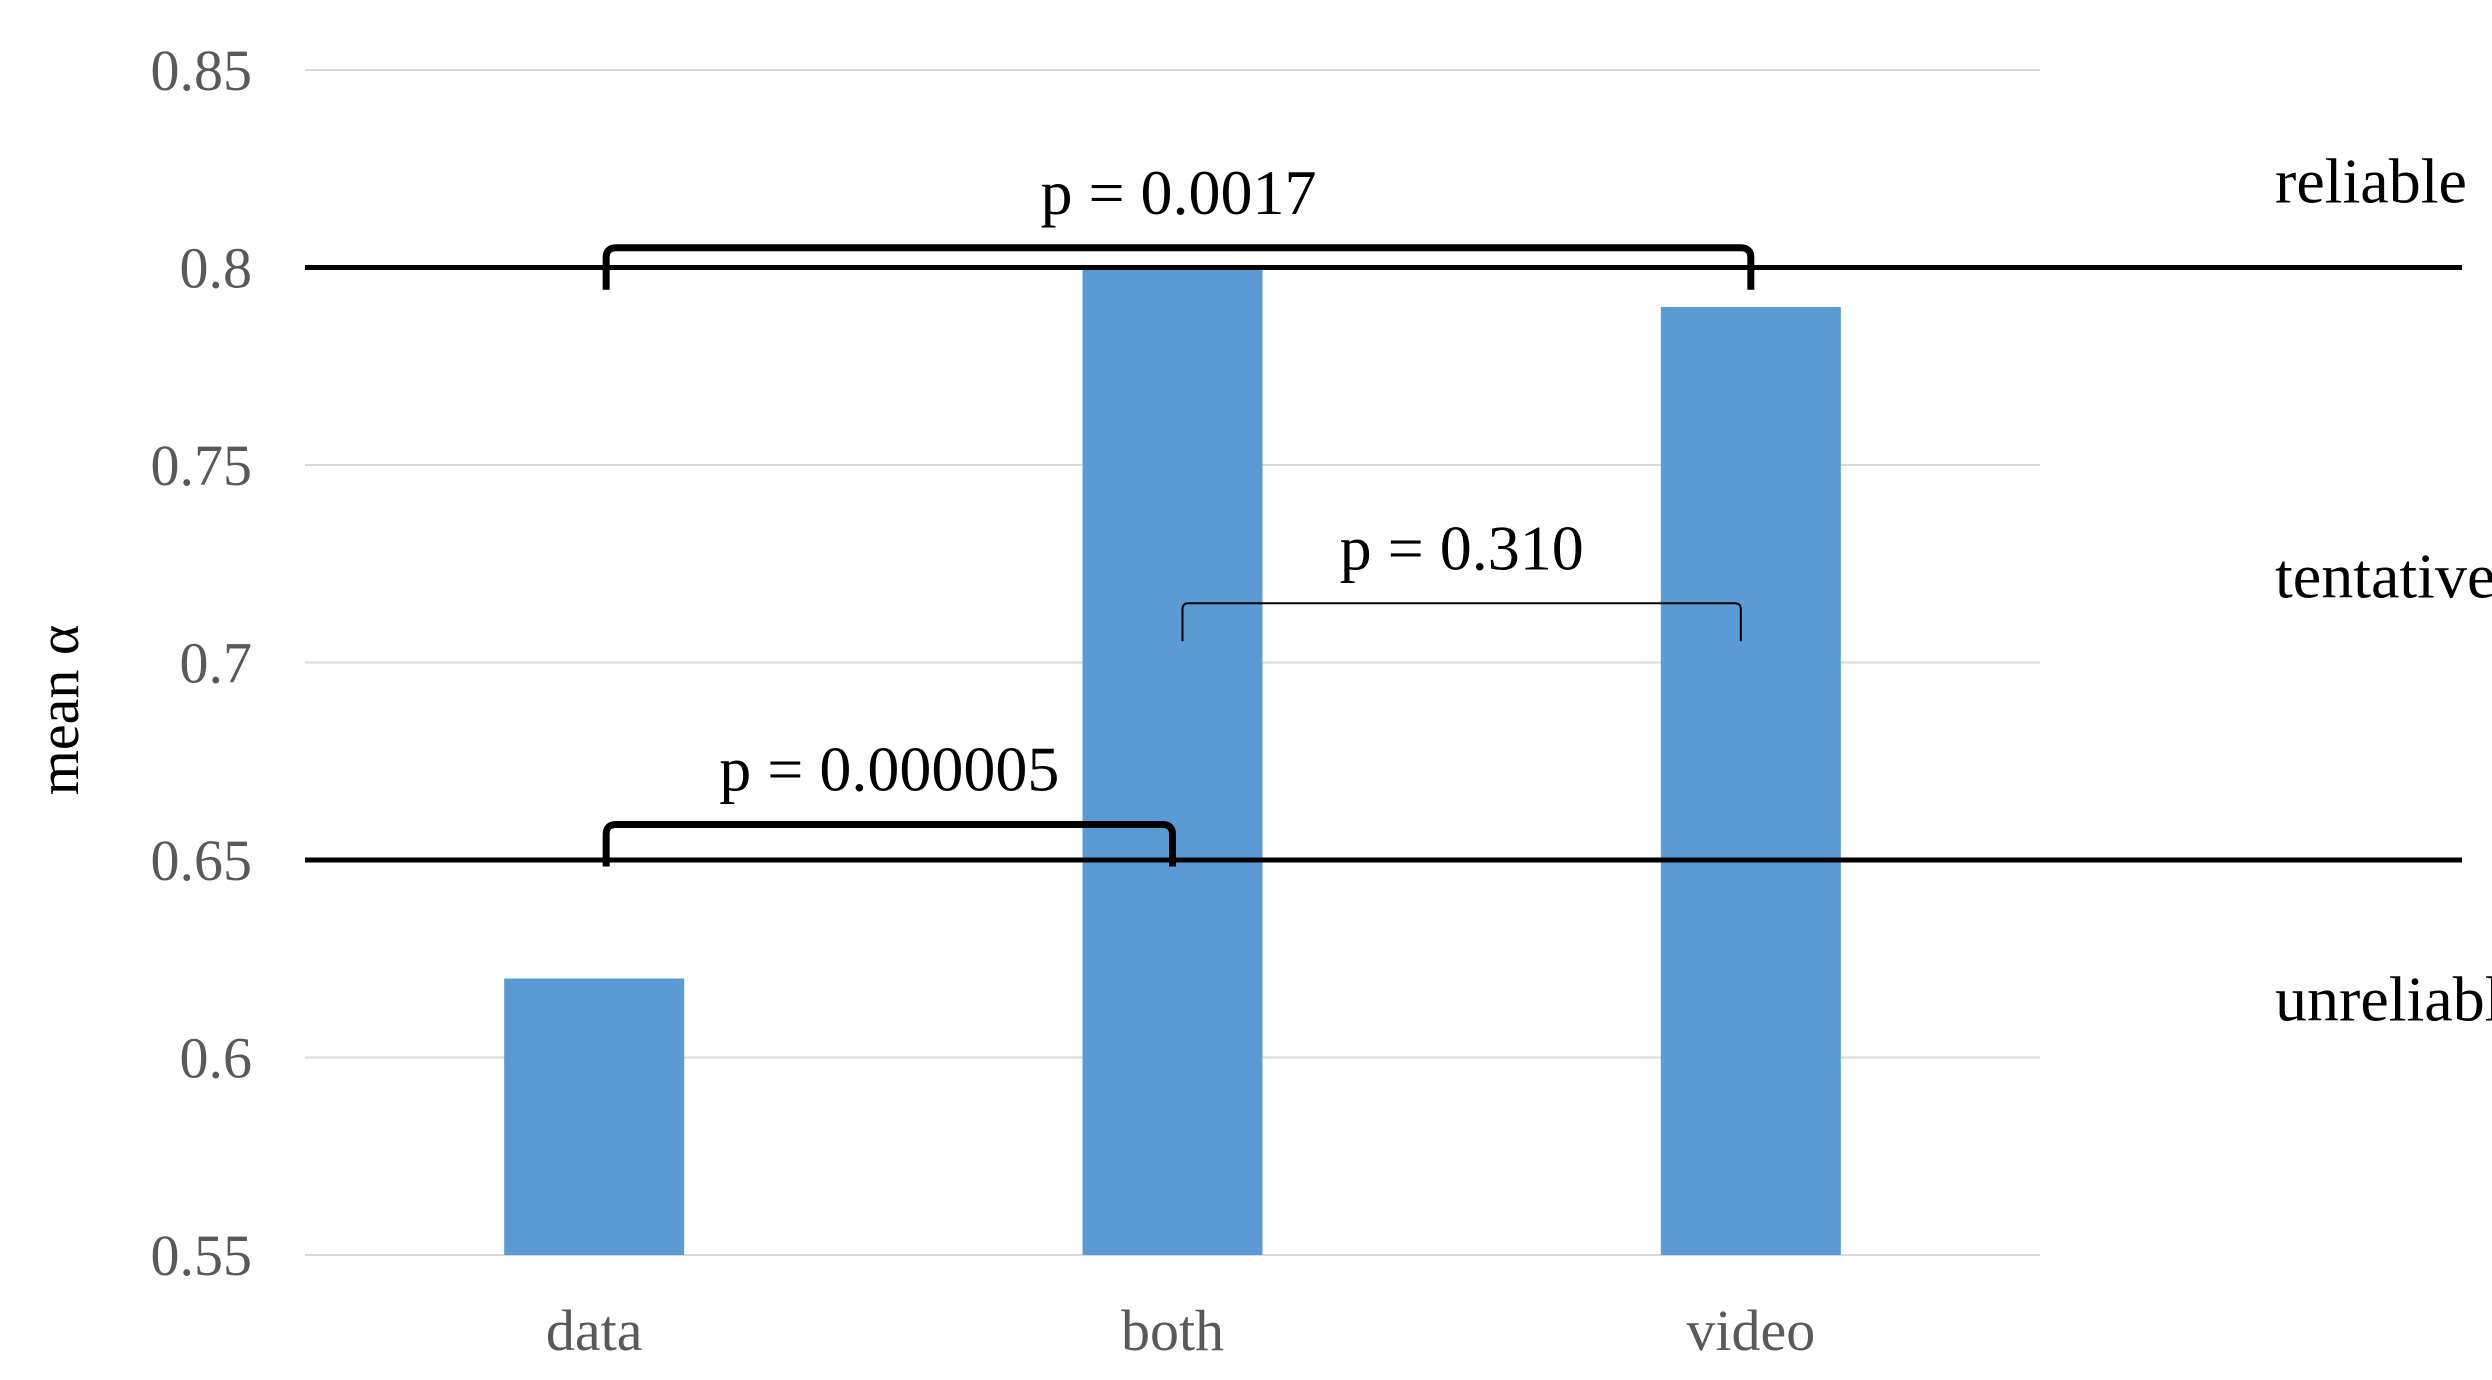 The width and height of the screenshot is (2492, 1380). I want to click on y-tick-label: 0.65, so click(202, 860).